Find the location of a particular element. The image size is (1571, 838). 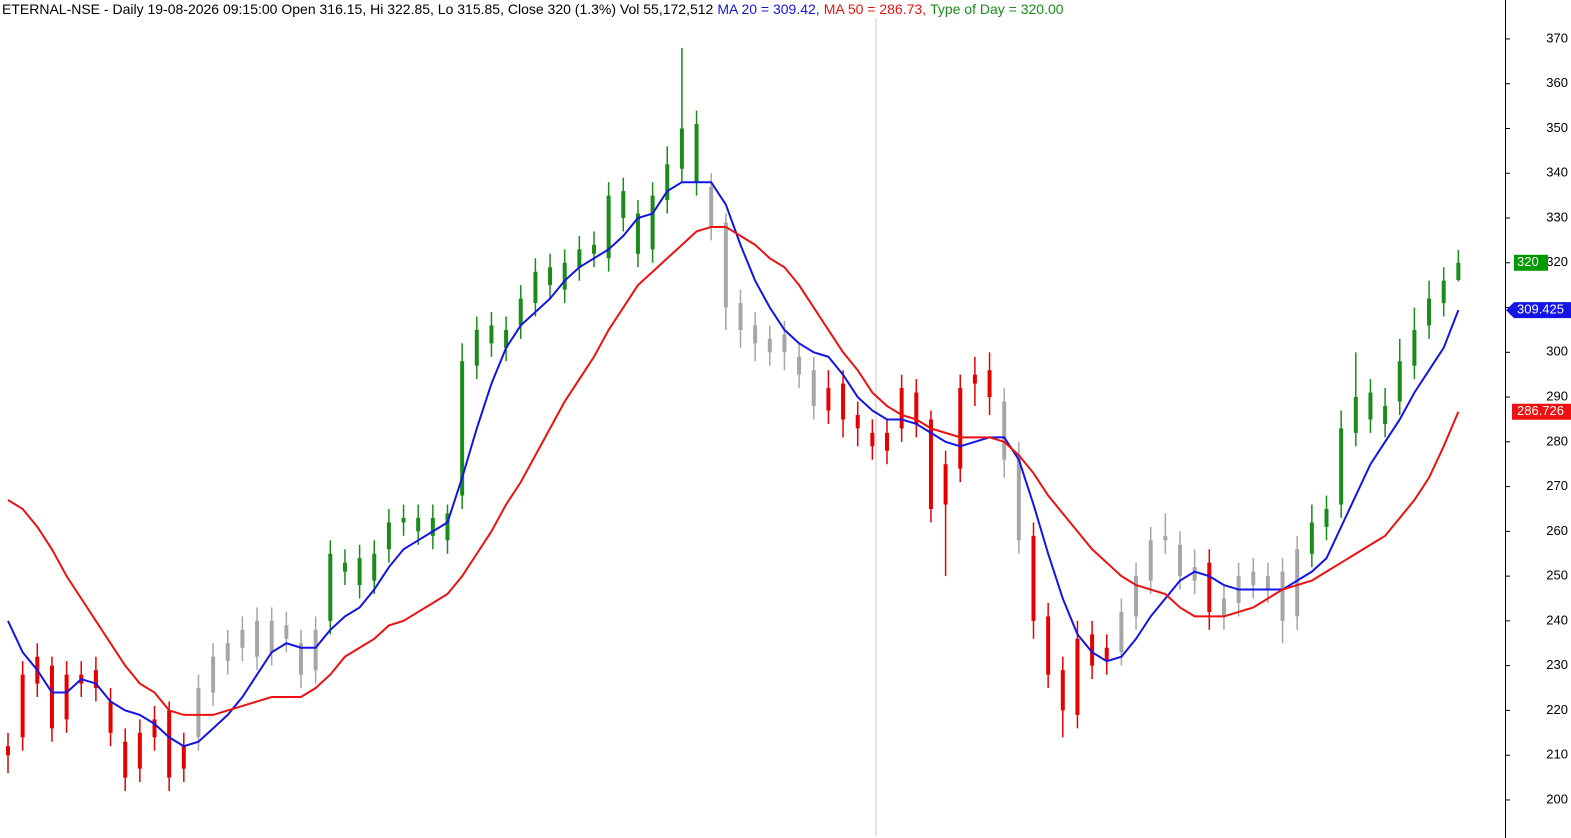

y-tick-label: 340 is located at coordinates (1557, 172).